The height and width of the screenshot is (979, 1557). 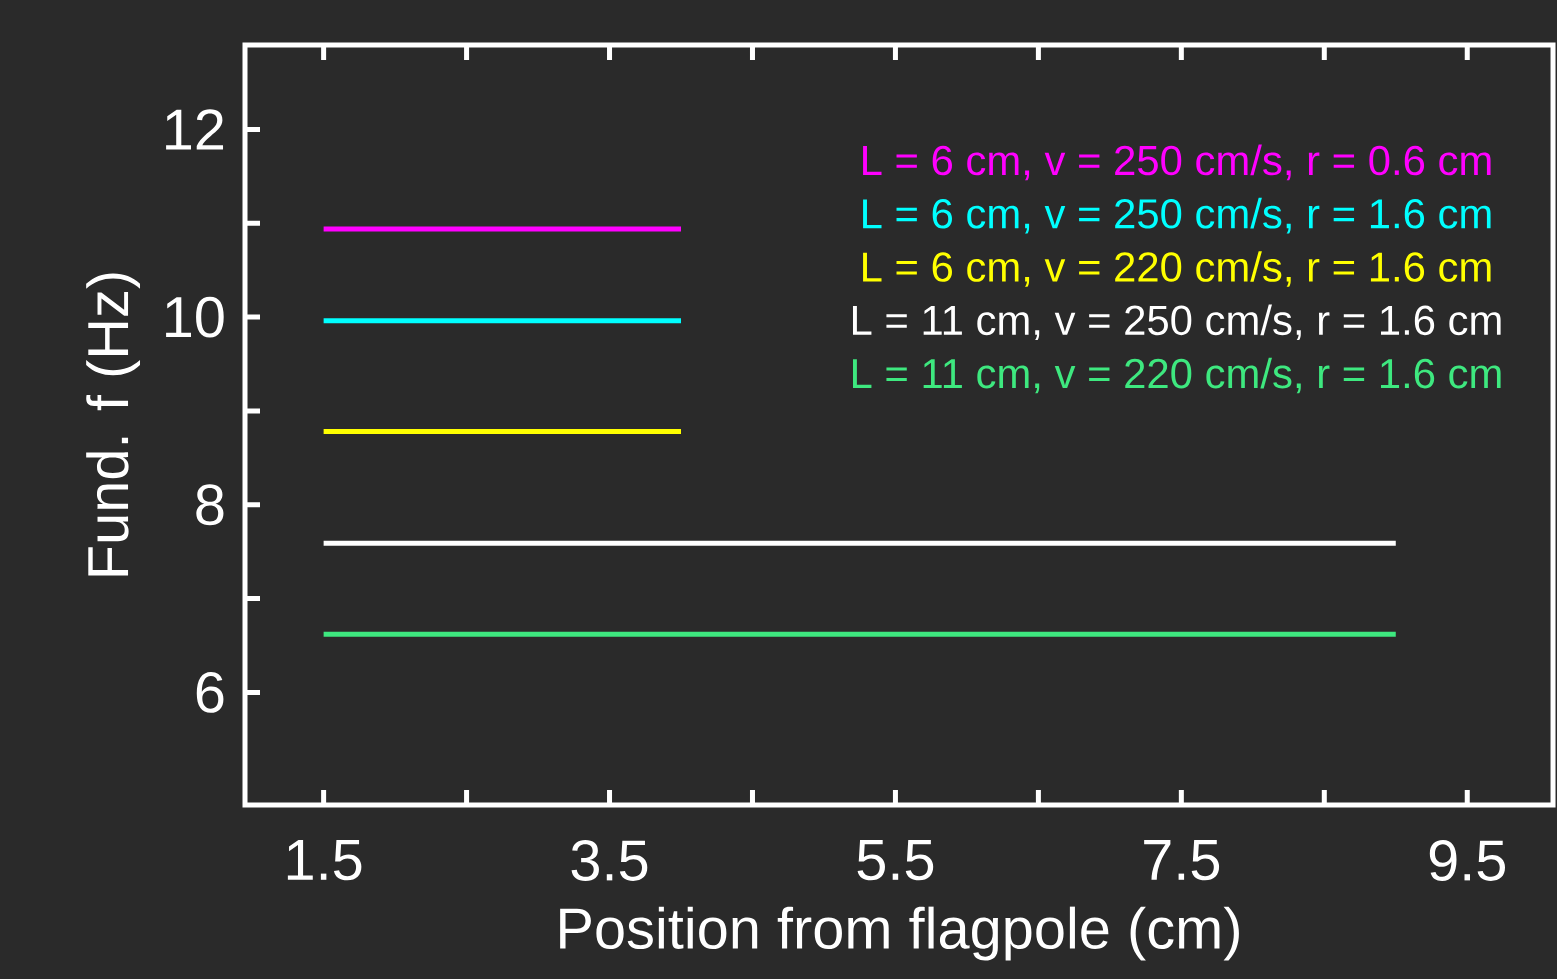 I want to click on text: L = 6 cm, v = 250 cm/s, r = 1.6 cm, so click(x=1177, y=215).